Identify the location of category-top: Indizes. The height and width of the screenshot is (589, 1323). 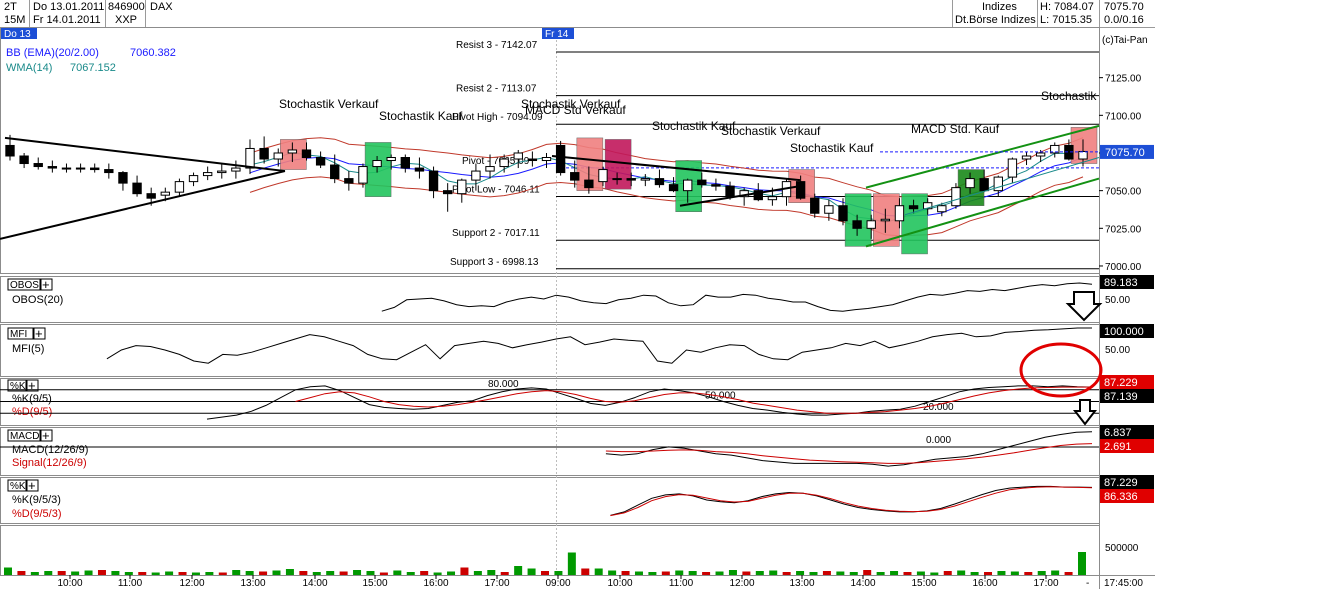
(999, 7).